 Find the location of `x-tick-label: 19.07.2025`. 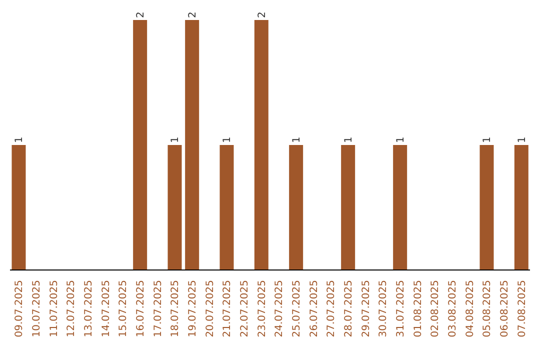

x-tick-label: 19.07.2025 is located at coordinates (193, 309).